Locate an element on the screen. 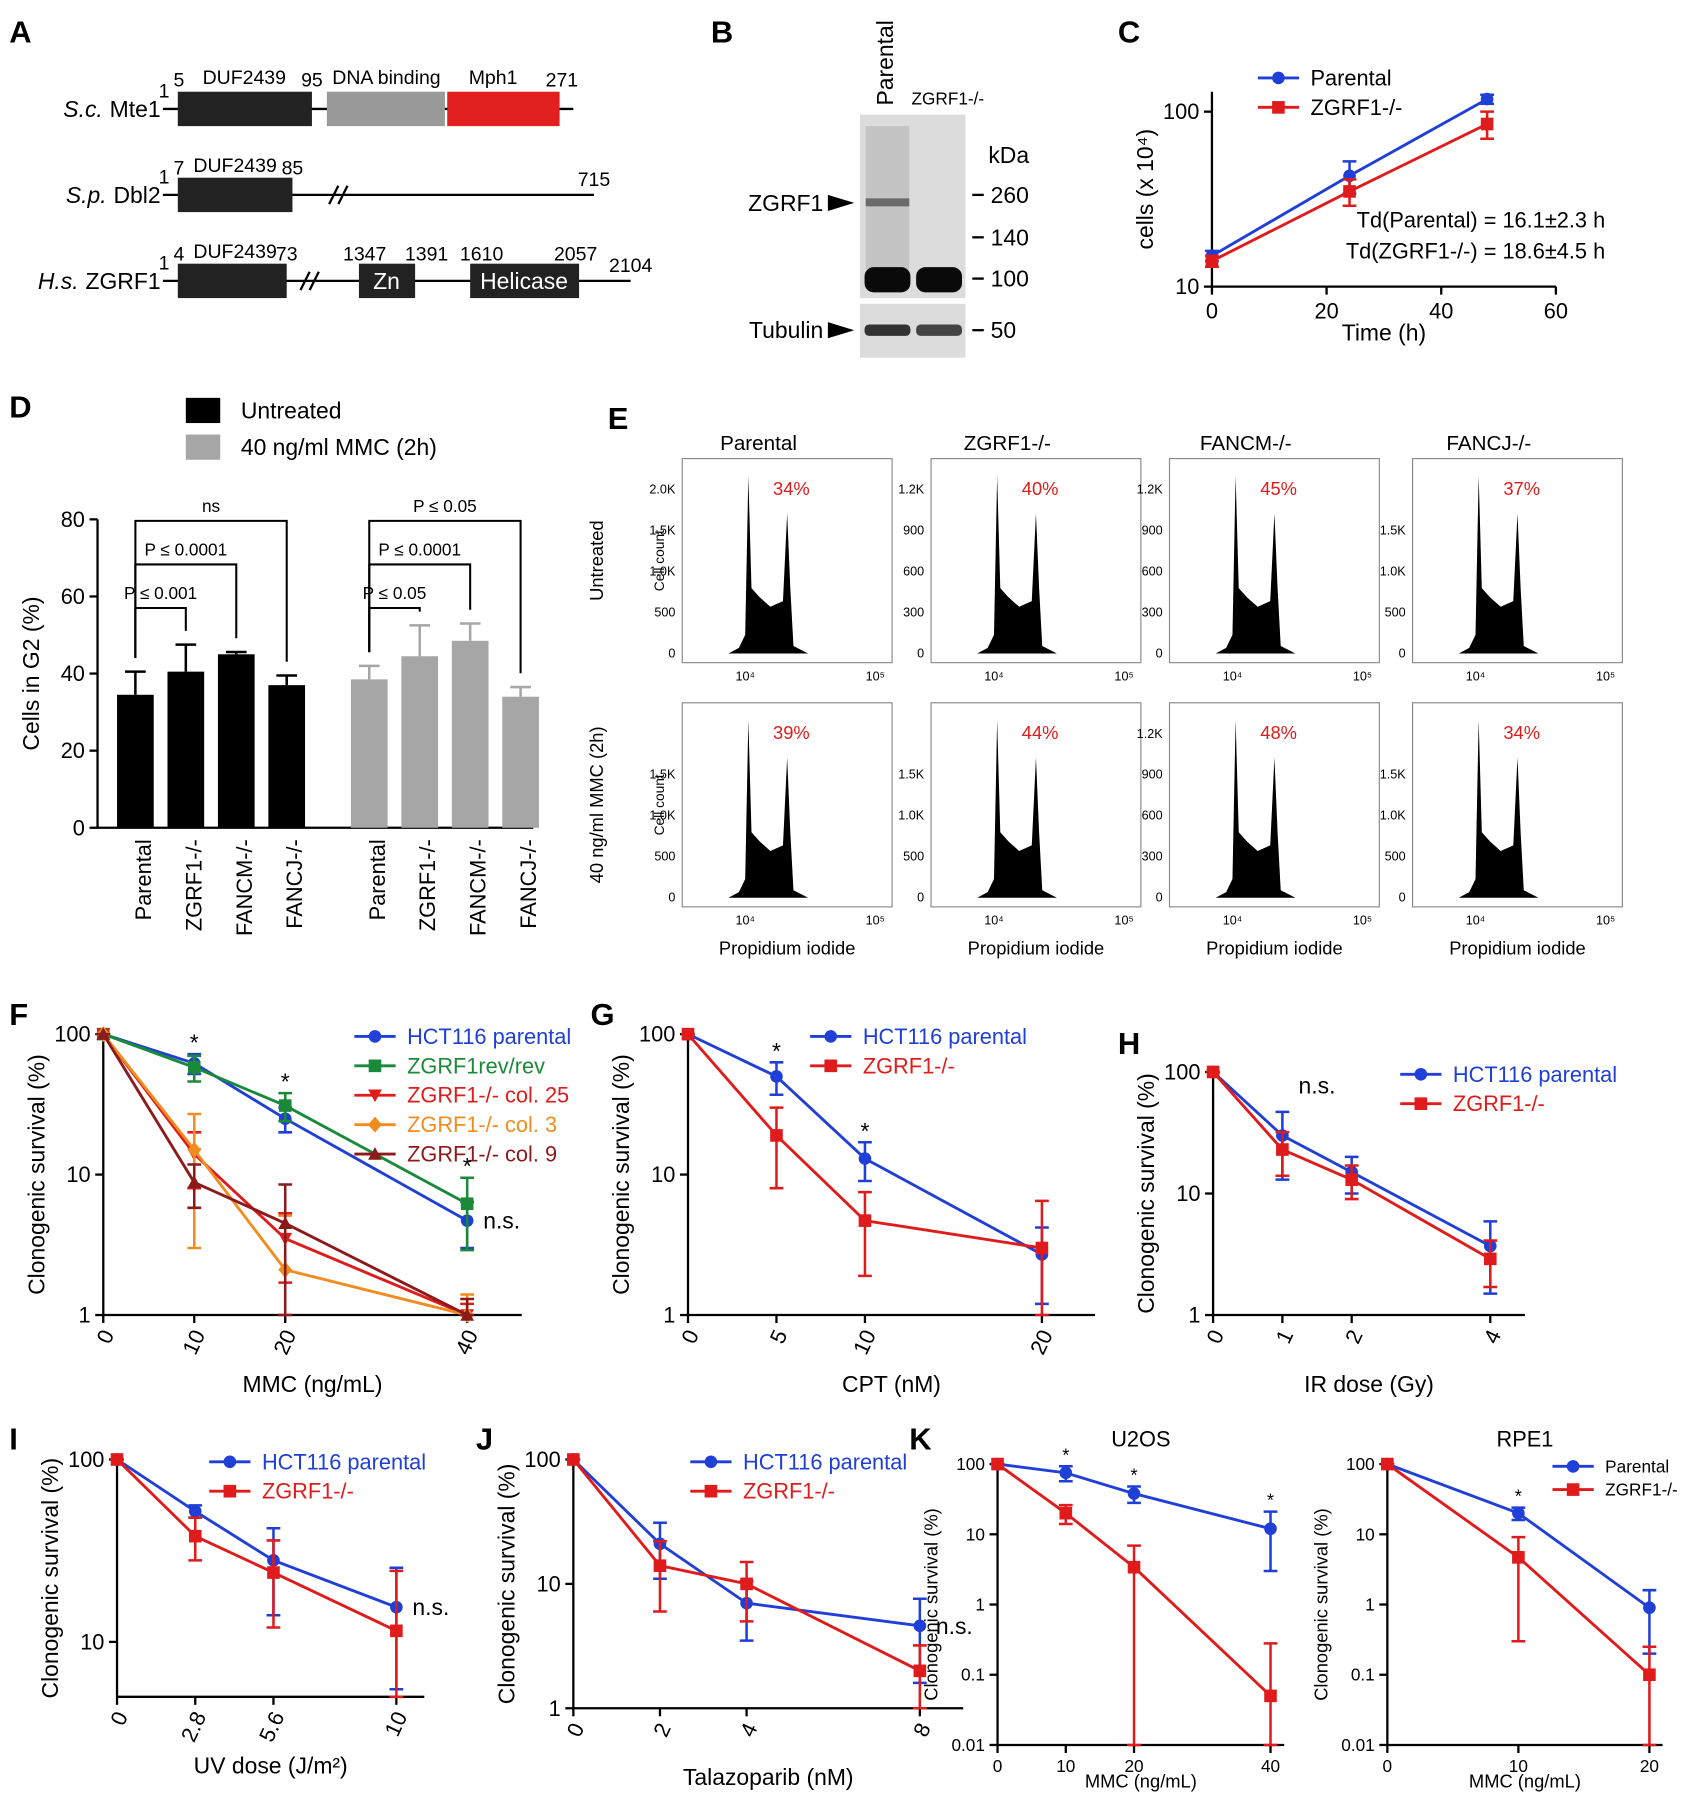  panel-label: C is located at coordinates (1129, 32).